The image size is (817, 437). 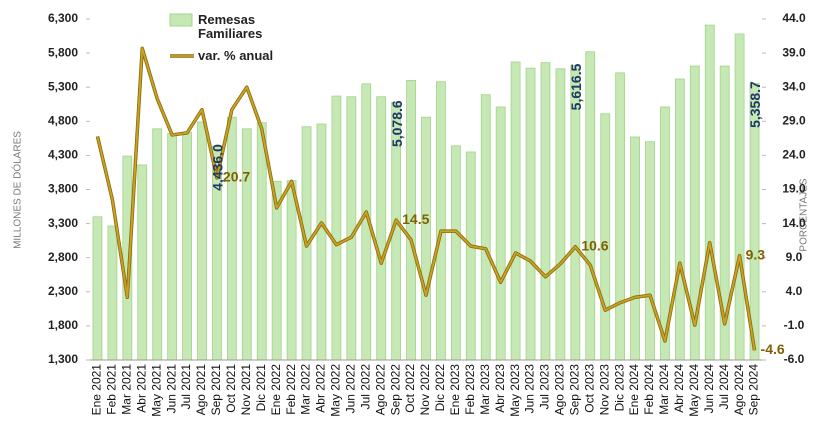 I want to click on x-tick-label: Ene 2023, so click(x=455, y=390).